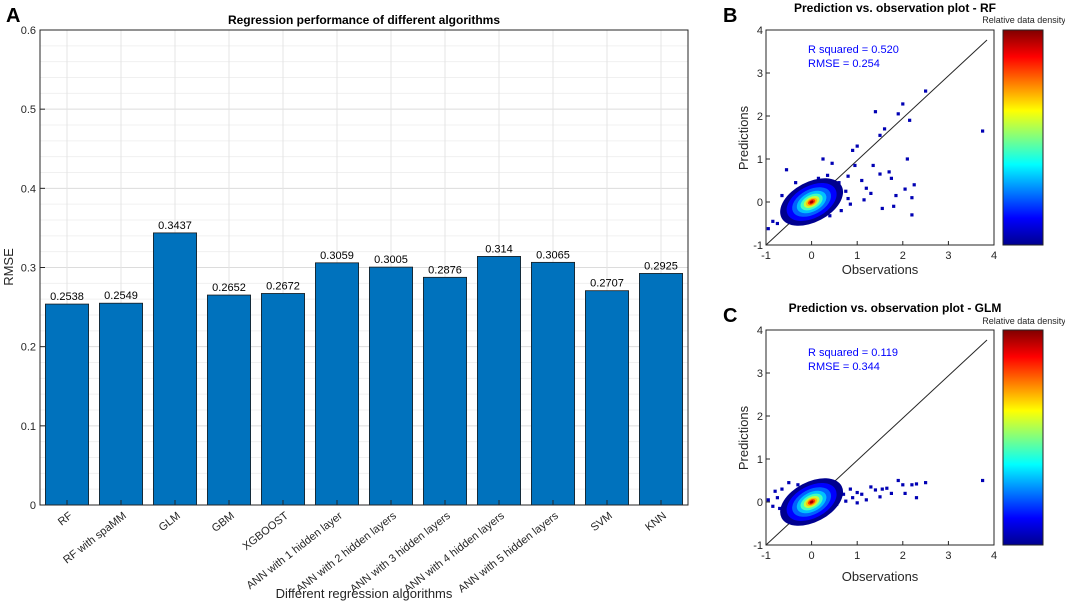 Image resolution: width=1065 pixels, height=603 pixels. What do you see at coordinates (508, 553) in the screenshot?
I see `x-tick-label: ANN with 5 hidden layers` at bounding box center [508, 553].